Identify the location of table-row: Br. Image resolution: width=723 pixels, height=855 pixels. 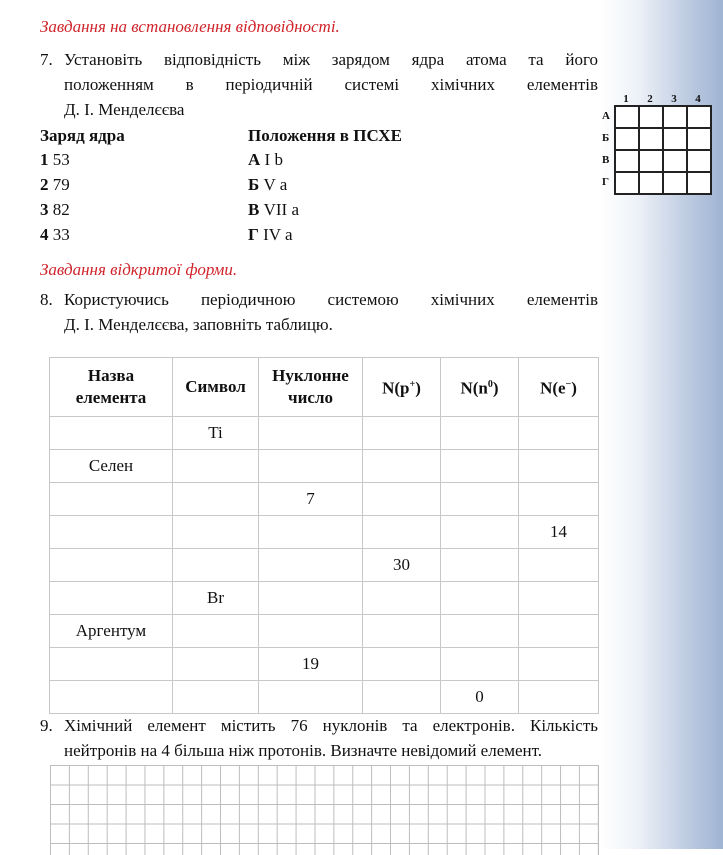
(324, 598).